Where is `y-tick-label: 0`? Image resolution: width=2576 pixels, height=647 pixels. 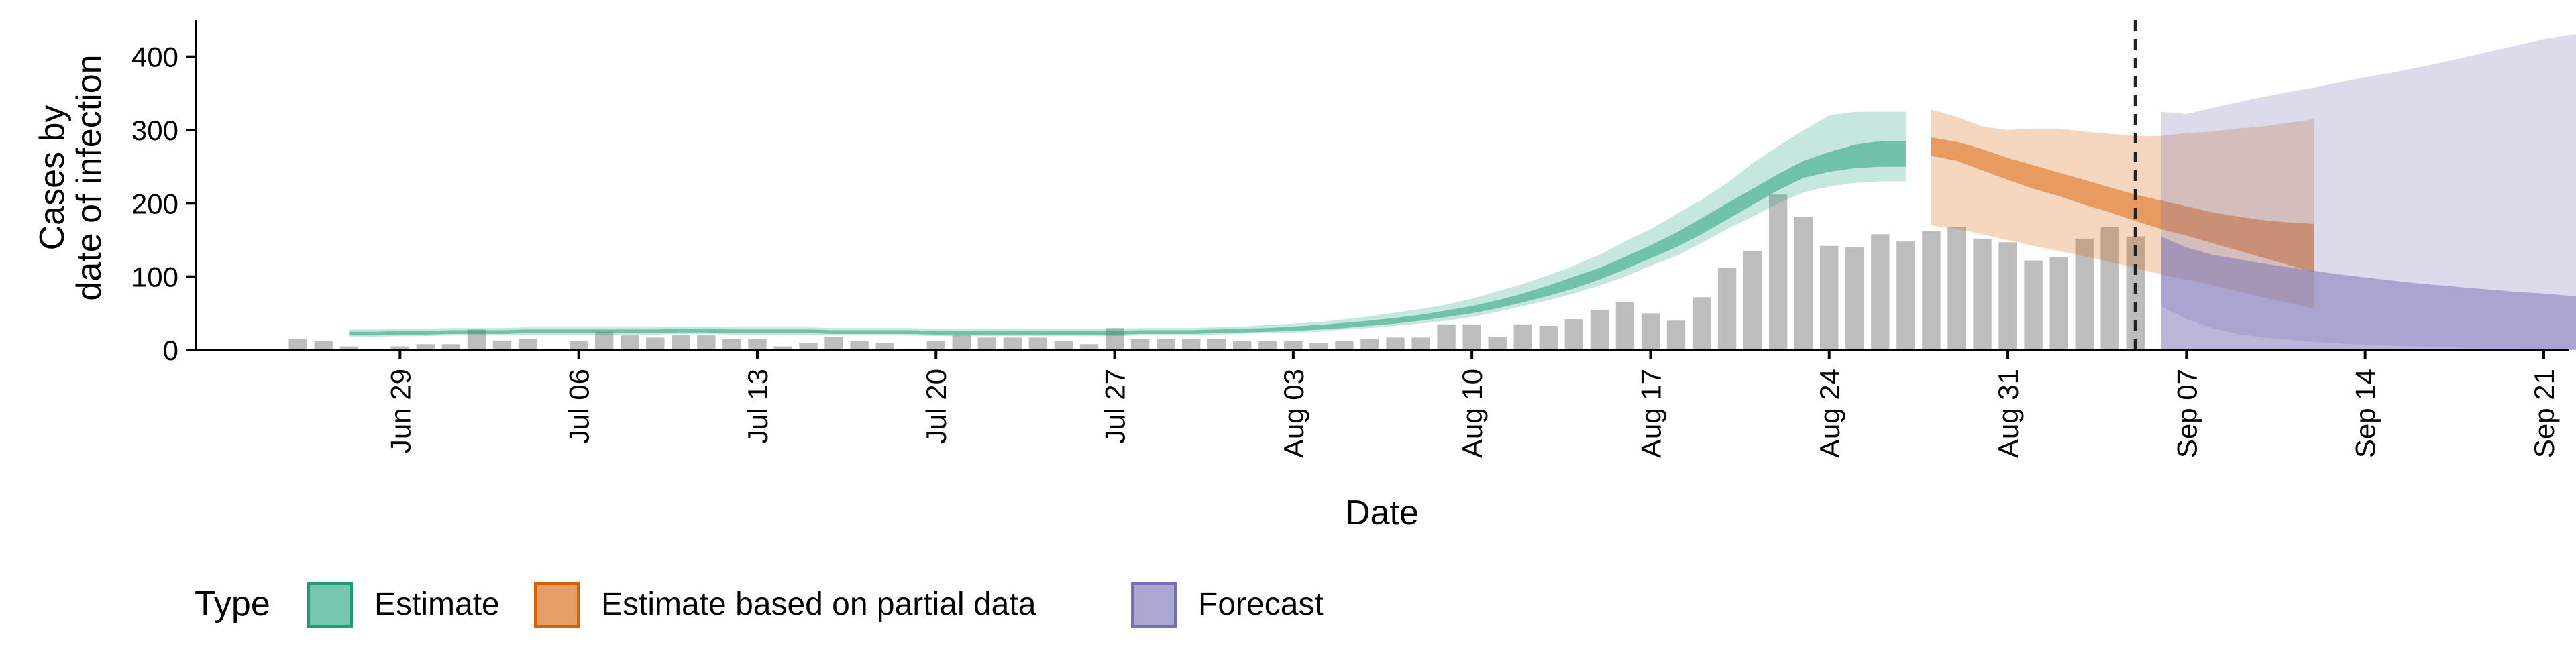
y-tick-label: 0 is located at coordinates (170, 350).